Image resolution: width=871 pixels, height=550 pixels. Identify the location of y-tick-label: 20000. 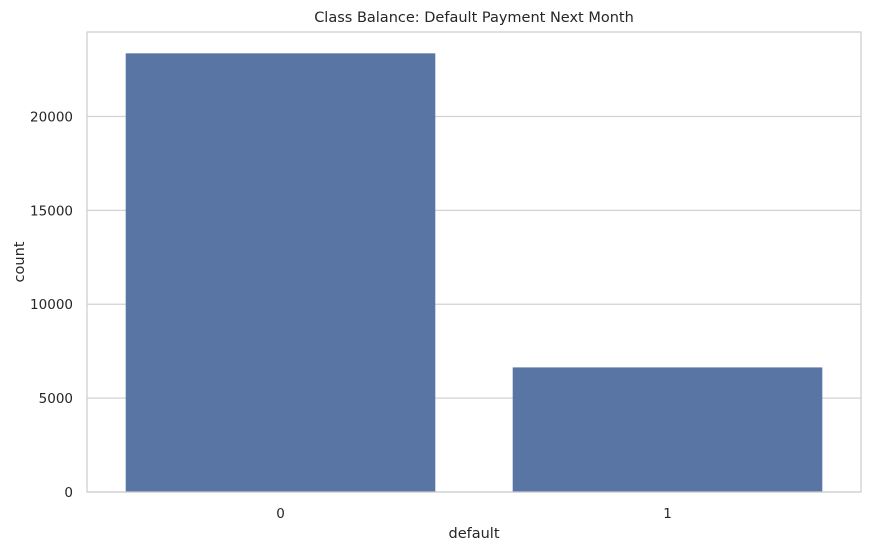
(51, 117).